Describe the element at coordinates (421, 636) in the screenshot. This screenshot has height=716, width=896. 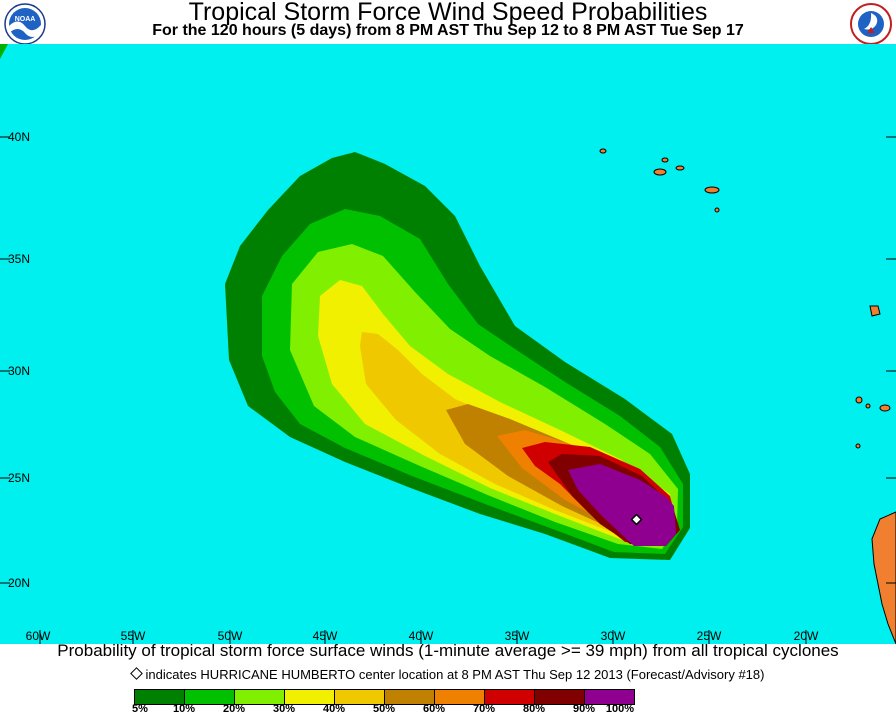
I see `lon-label: 40W` at that location.